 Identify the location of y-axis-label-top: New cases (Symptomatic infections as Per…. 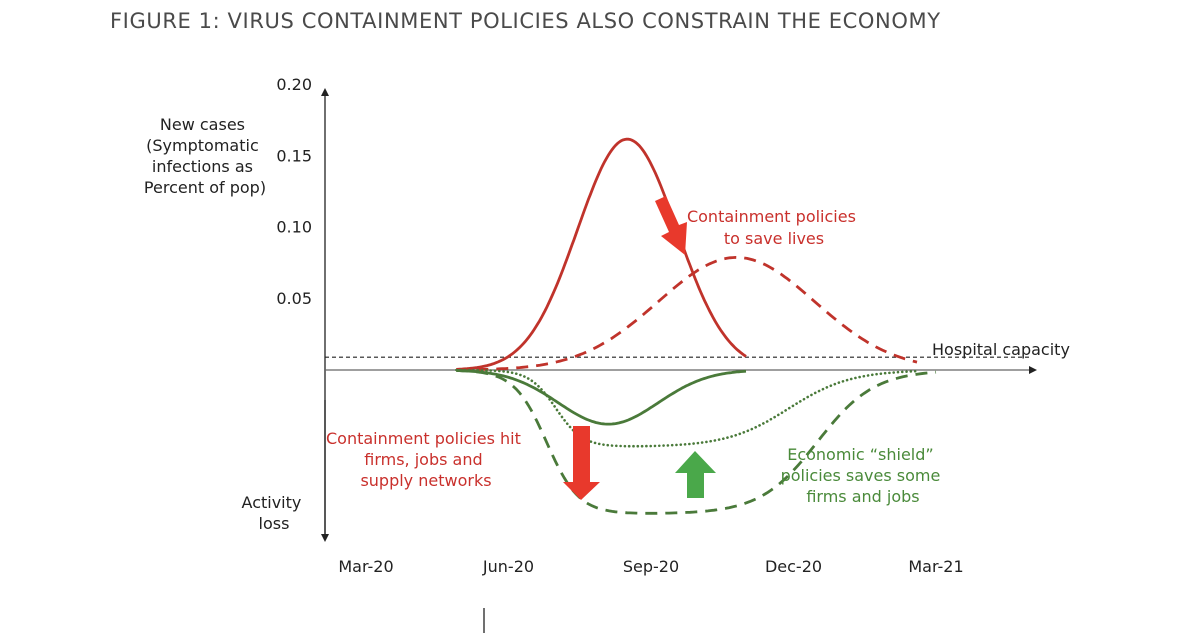
(205, 156).